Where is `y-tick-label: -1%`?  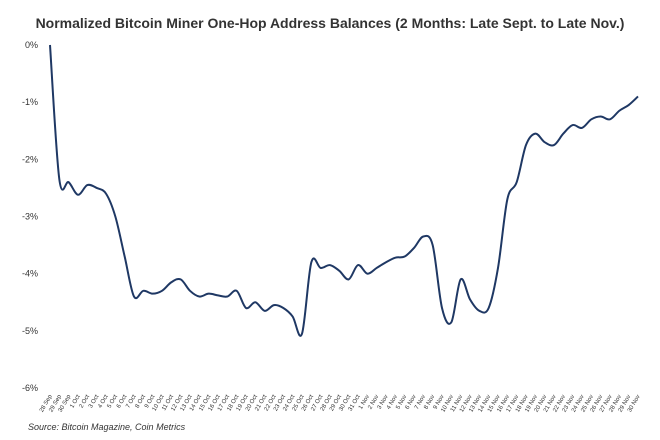 y-tick-label: -1% is located at coordinates (30, 102).